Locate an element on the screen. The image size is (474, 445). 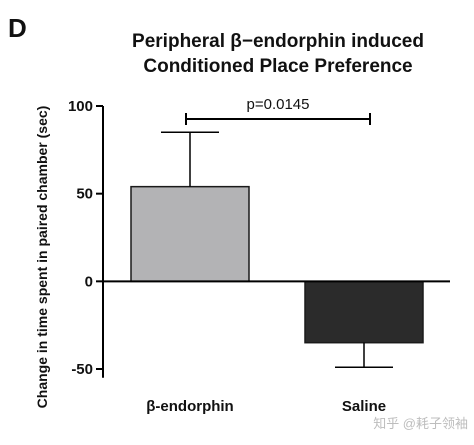
bar-saline is located at coordinates (364, 312).